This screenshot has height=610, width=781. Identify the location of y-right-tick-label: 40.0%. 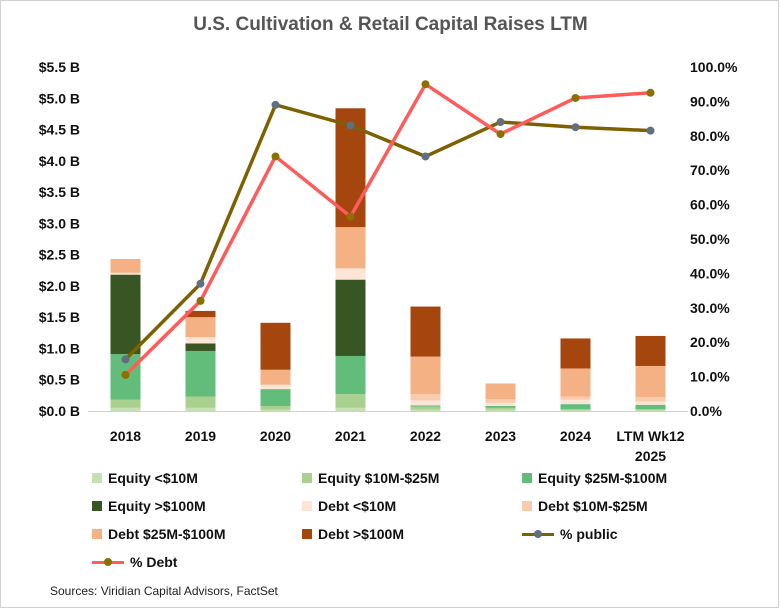
(710, 273).